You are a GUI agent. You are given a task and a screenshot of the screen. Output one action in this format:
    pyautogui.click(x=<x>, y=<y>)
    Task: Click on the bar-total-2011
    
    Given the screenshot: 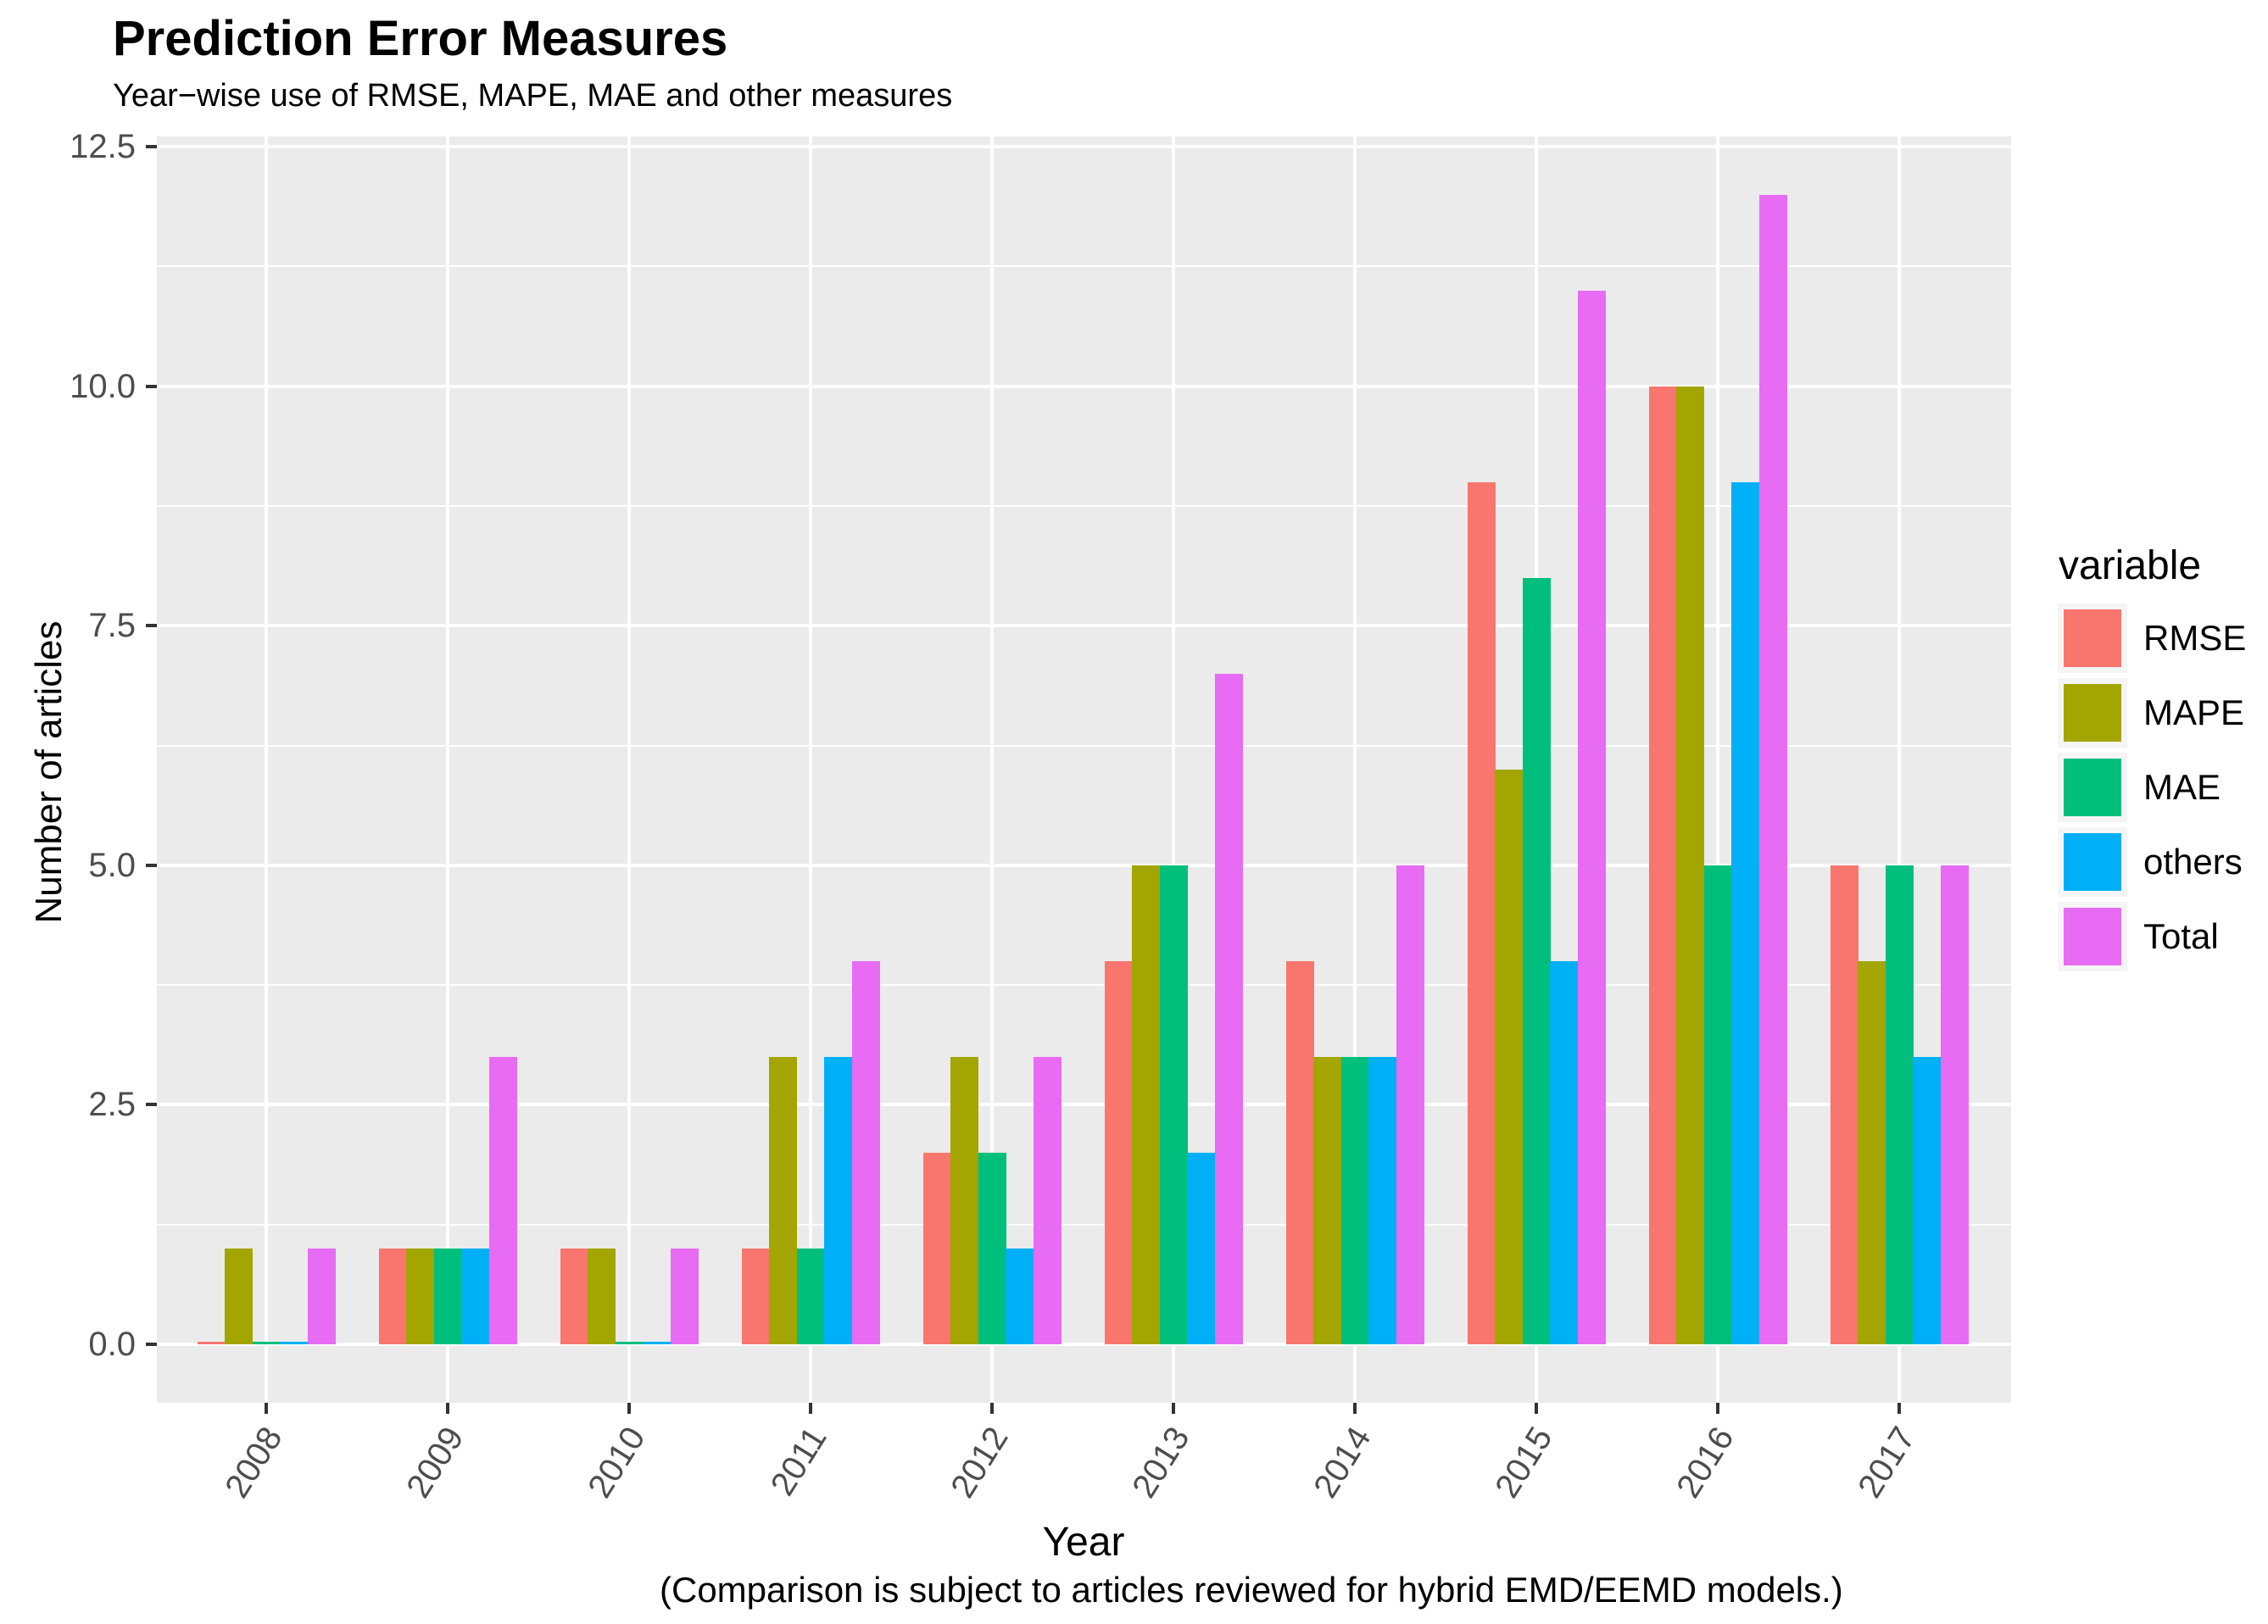 What is the action you would take?
    pyautogui.click(x=866, y=1152)
    